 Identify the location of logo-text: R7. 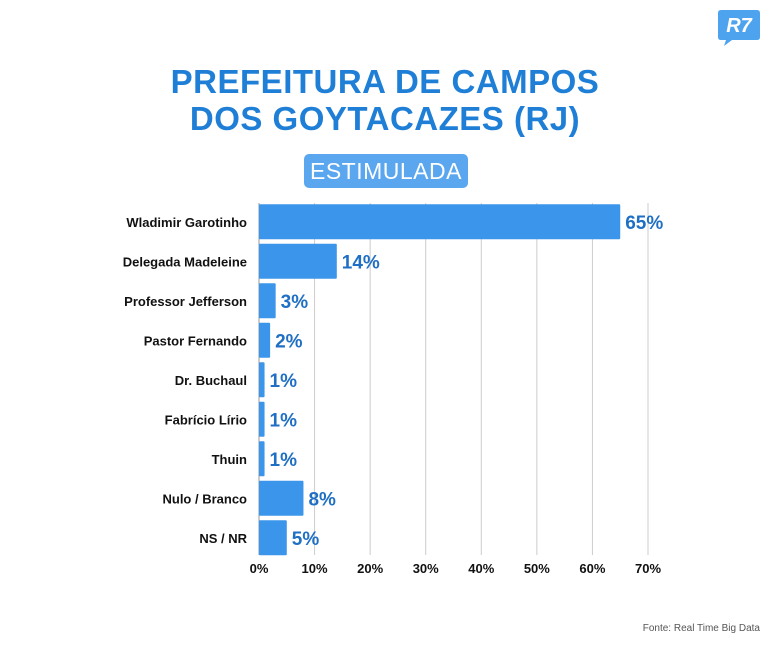
(739, 26).